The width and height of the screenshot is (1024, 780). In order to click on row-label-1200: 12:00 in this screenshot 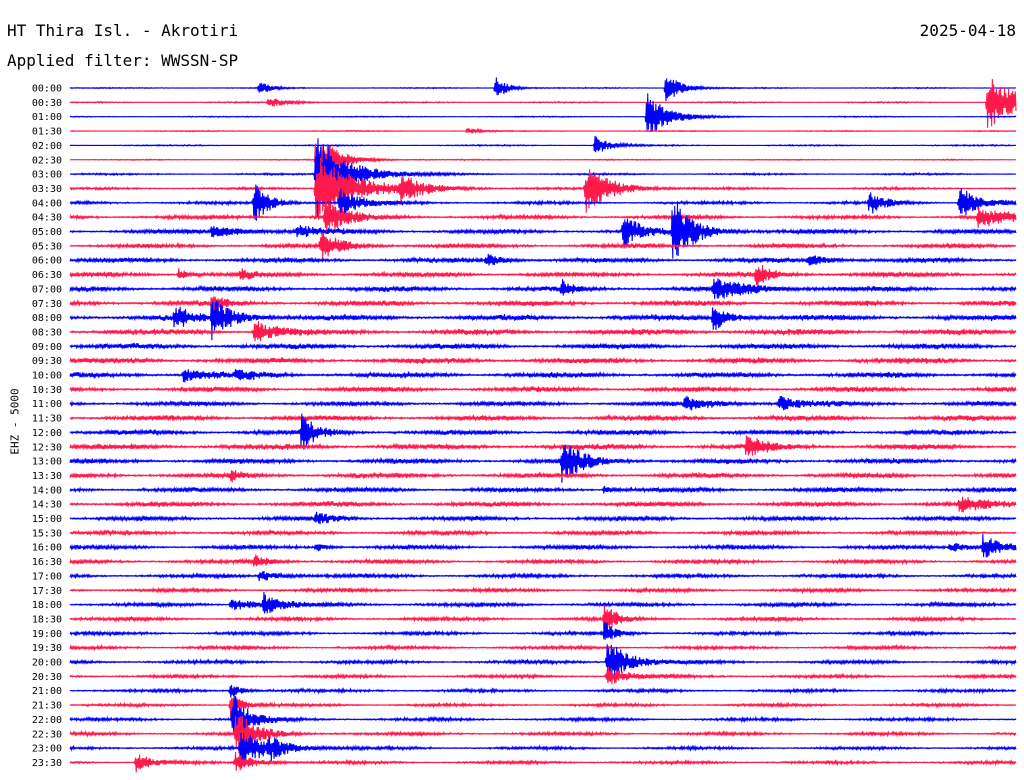, I will do `click(47, 433)`.